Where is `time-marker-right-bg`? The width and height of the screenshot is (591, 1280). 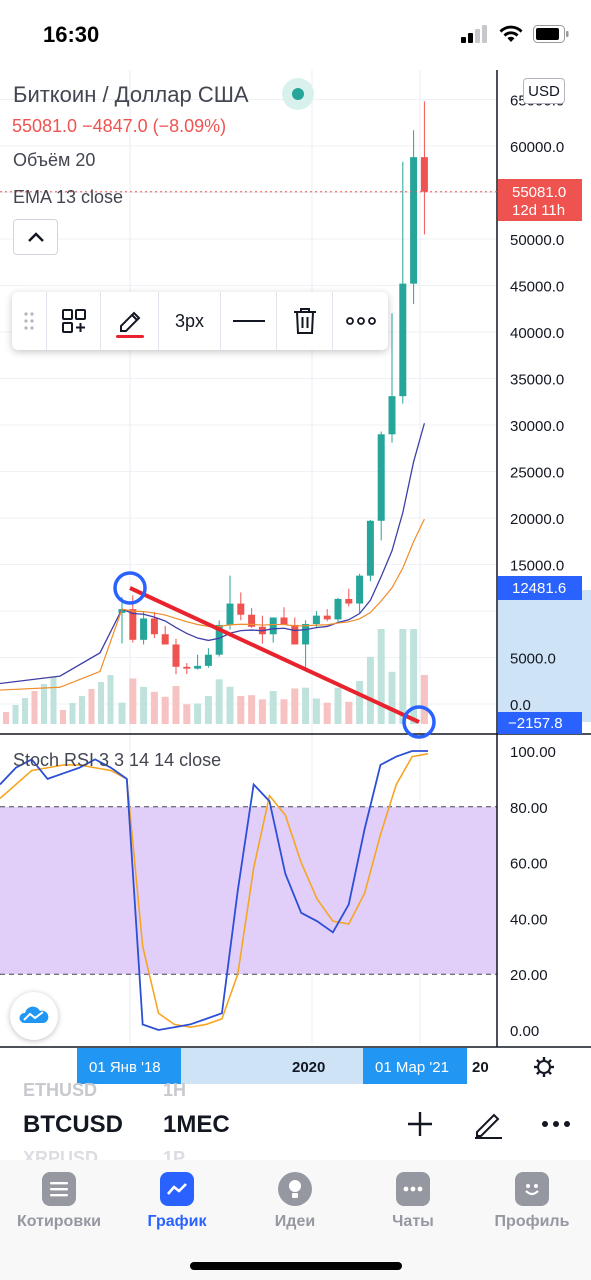
time-marker-right-bg is located at coordinates (415, 1066).